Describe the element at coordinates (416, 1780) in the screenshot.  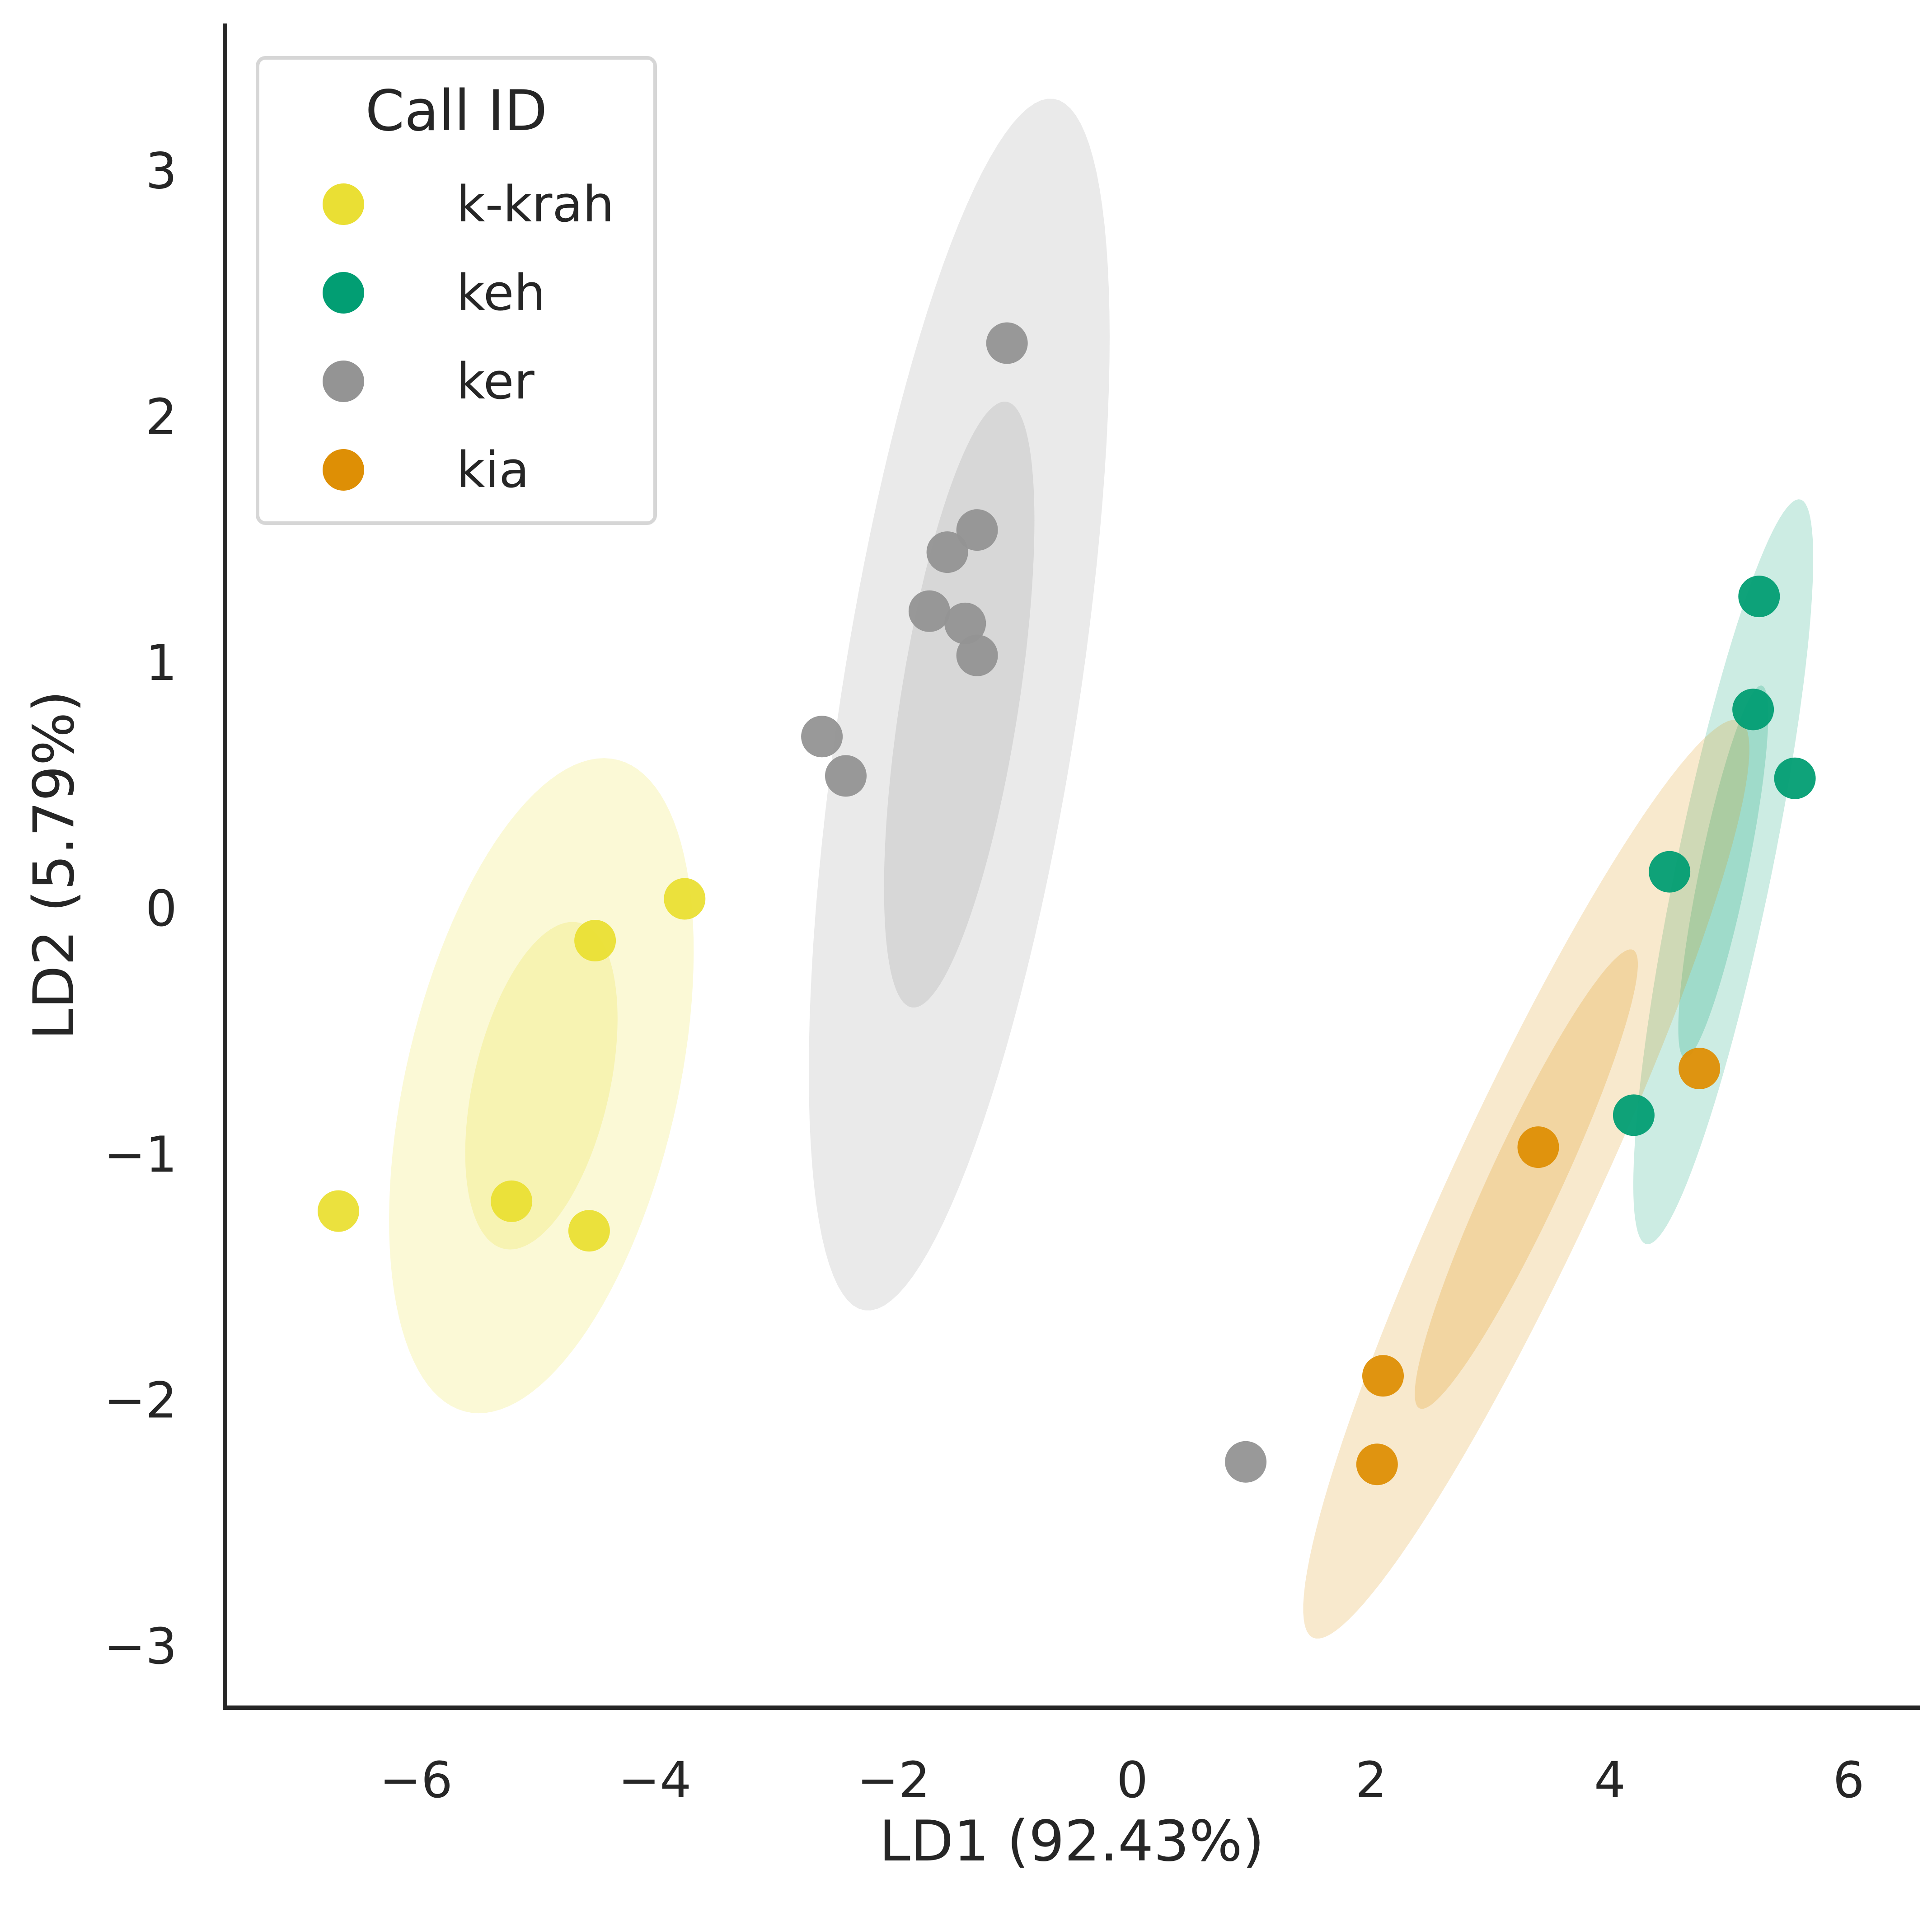
I see `x-tick-label: −6` at that location.